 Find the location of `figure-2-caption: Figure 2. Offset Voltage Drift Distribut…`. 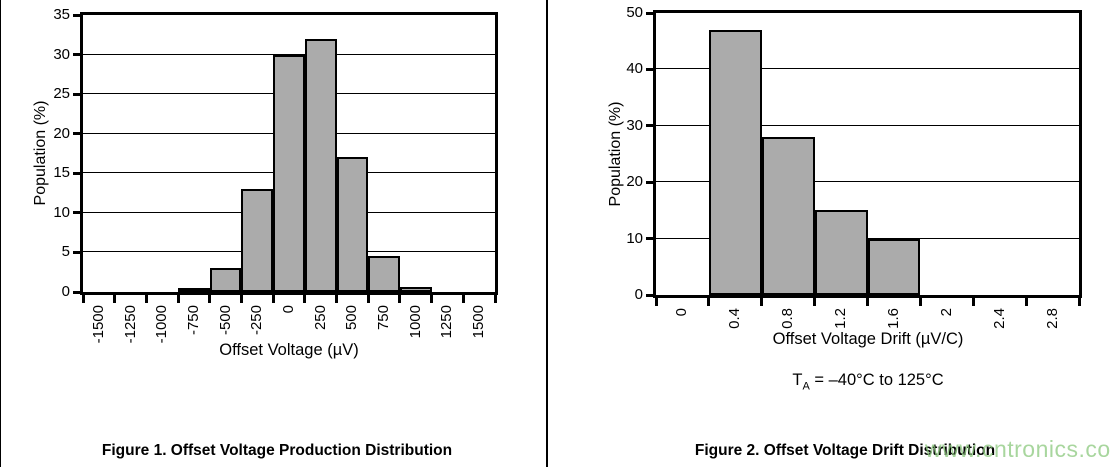

figure-2-caption: Figure 2. Offset Voltage Drift Distribut… is located at coordinates (845, 450).